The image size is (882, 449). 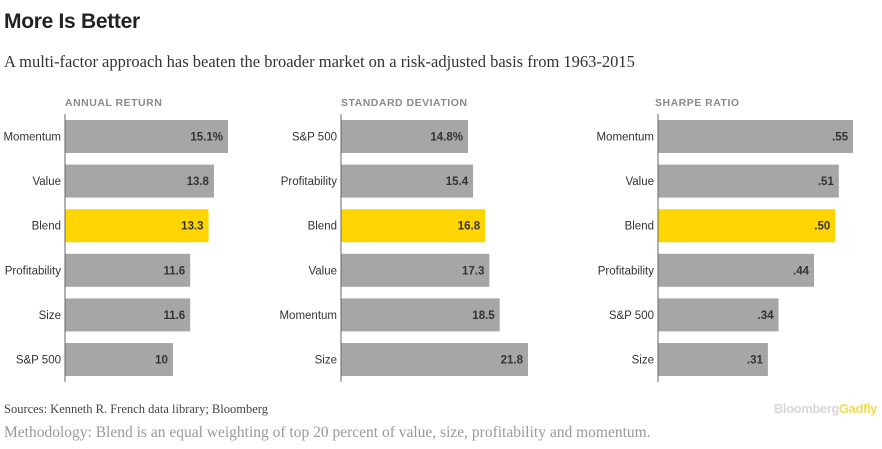 I want to click on value-label-sharpe-ratio-blend: .50, so click(x=822, y=227).